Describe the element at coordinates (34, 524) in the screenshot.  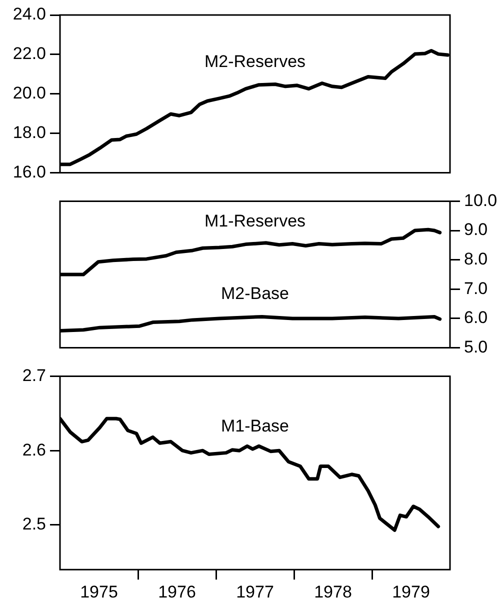
I see `y-tick-label: 2.5` at that location.